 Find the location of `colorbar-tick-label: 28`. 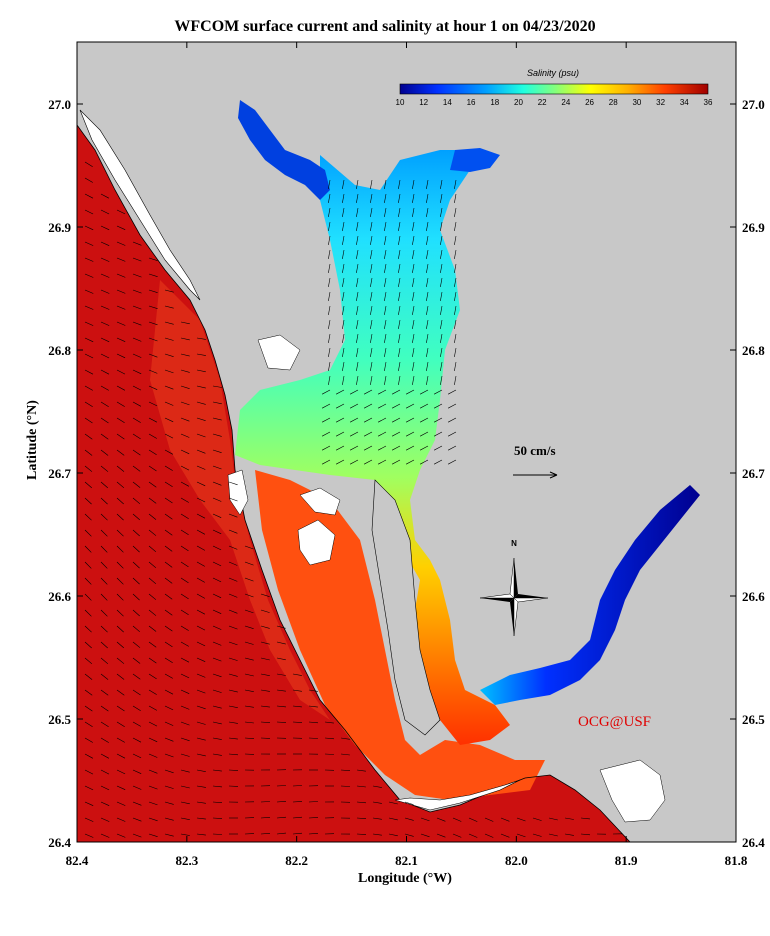

colorbar-tick-label: 28 is located at coordinates (613, 102).